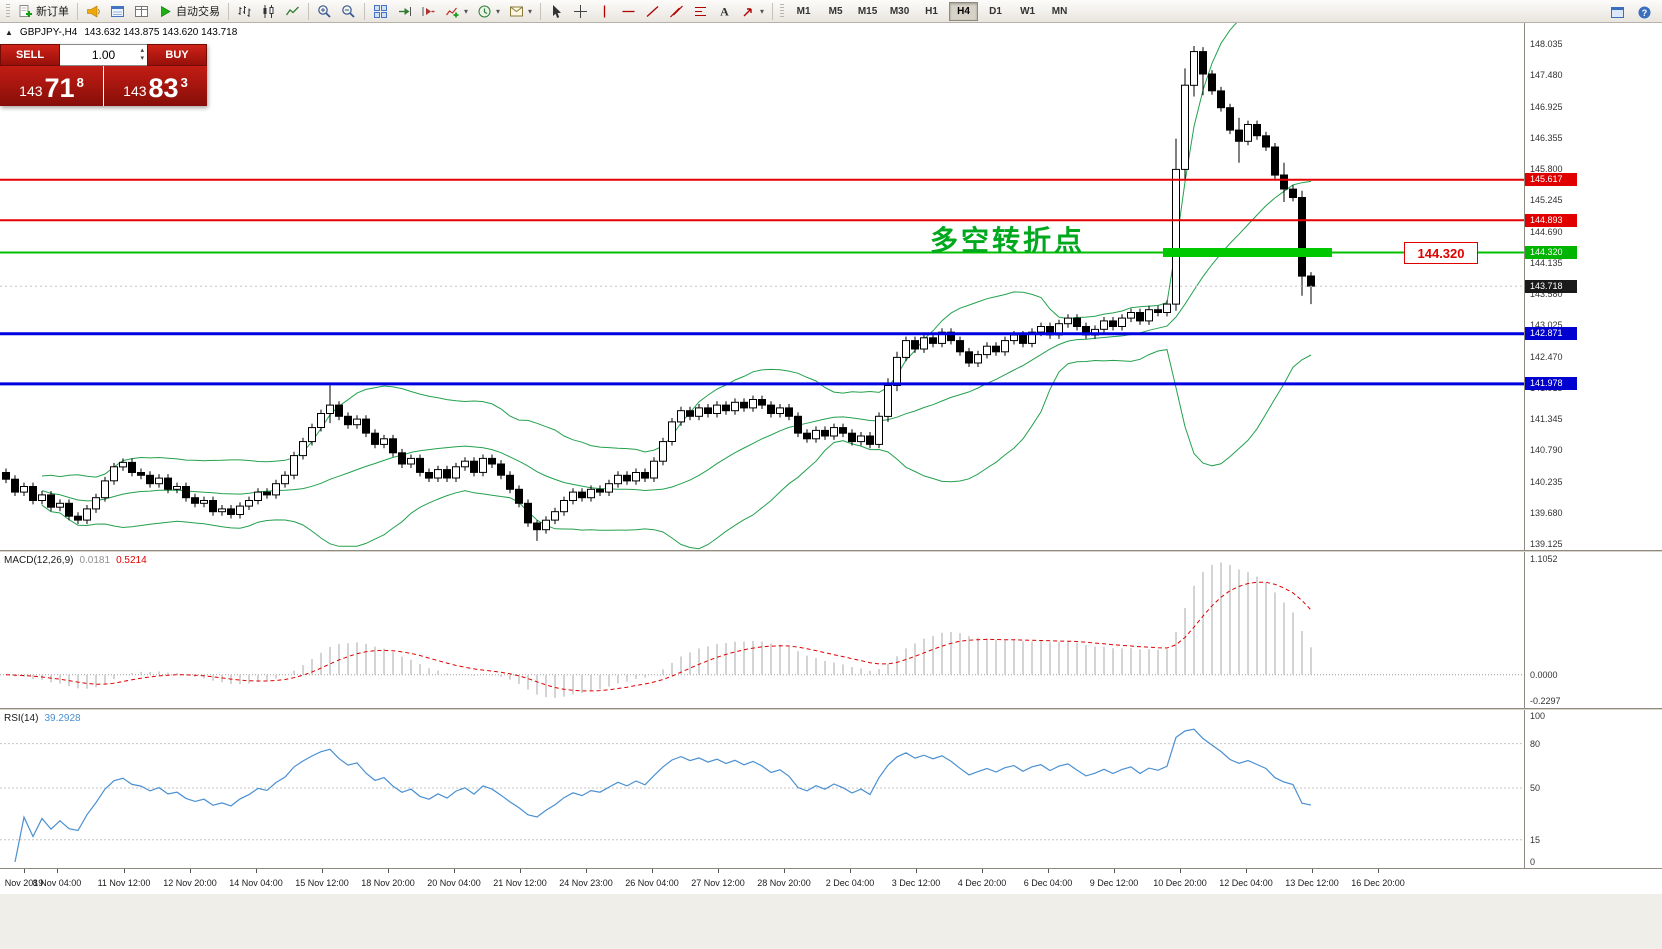 The width and height of the screenshot is (1662, 949). Describe the element at coordinates (1028, 11) in the screenshot. I see `timeframe-w1-button: W1` at that location.